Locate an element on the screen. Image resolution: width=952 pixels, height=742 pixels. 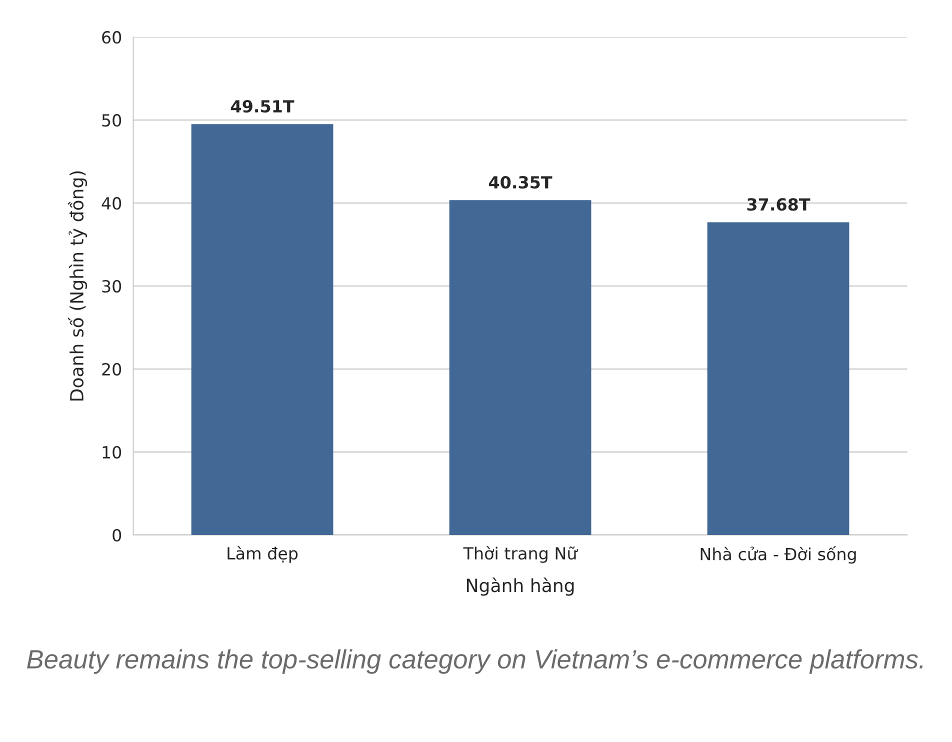
x-axis-title: Ngành hàng is located at coordinates (520, 587).